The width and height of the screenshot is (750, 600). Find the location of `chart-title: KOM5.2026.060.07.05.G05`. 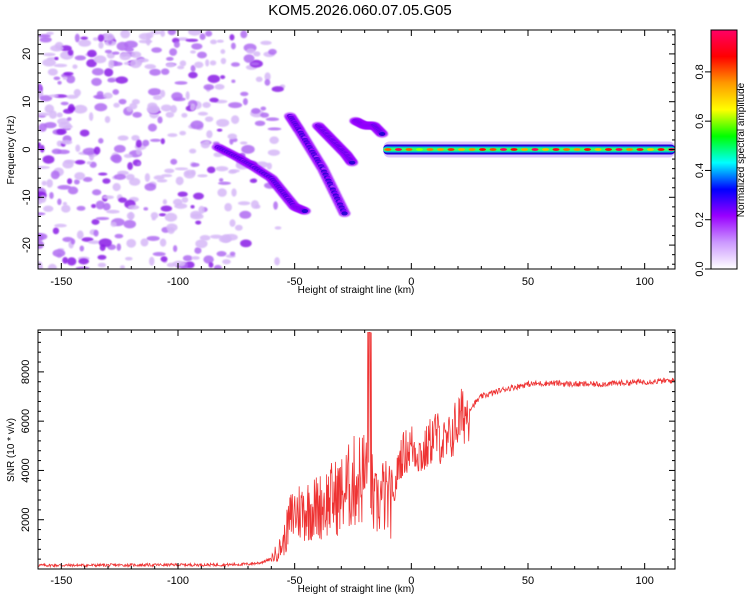

chart-title: KOM5.2026.060.07.05.G05 is located at coordinates (360, 10).